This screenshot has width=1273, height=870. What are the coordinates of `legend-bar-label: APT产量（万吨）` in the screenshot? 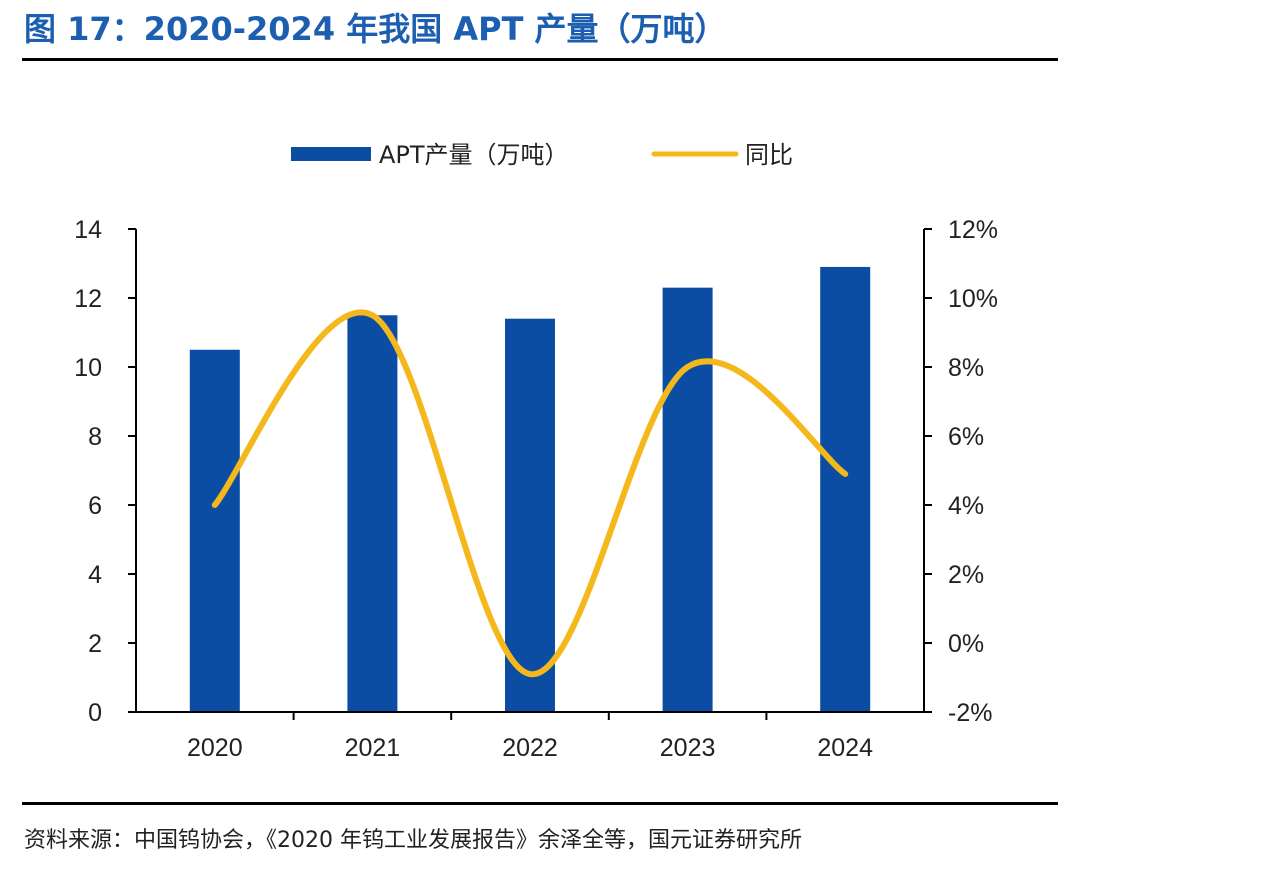 It's located at (474, 155).